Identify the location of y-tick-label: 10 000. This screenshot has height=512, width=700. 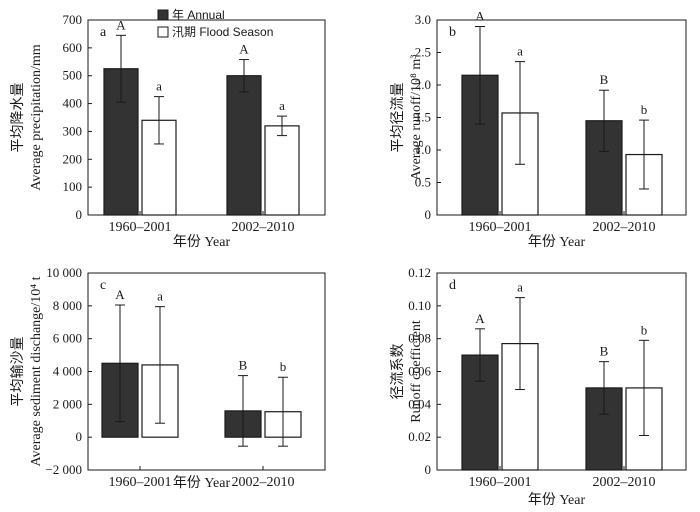
(64, 272).